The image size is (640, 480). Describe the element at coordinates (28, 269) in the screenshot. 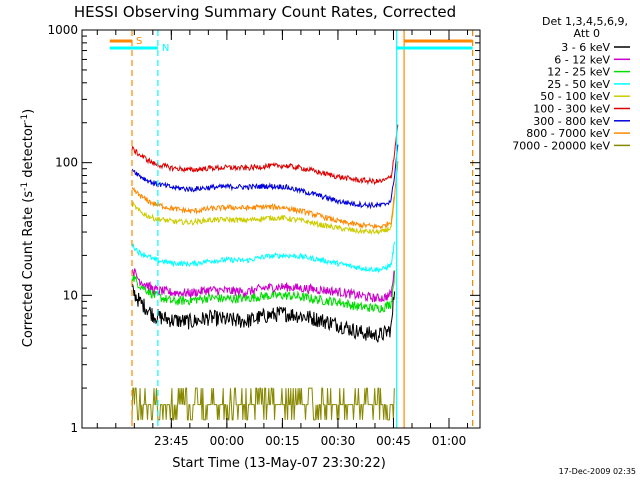

I see `y-axis-label-part1: Corrected Count Rate (s` at that location.